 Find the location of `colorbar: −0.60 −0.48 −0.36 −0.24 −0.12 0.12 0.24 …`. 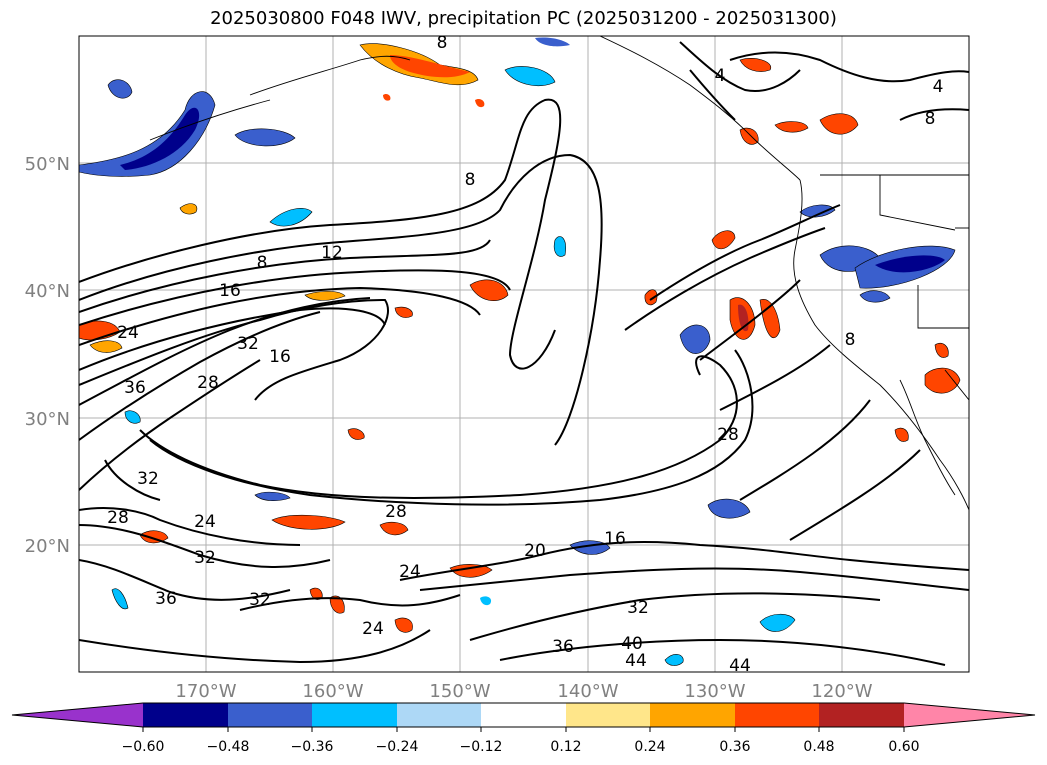

colorbar: −0.60 −0.48 −0.36 −0.24 −0.12 0.12 0.24 … is located at coordinates (523, 728).